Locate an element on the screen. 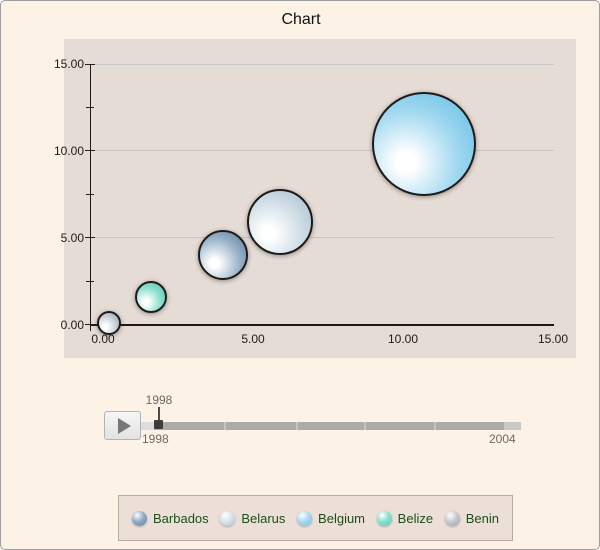  y-axis-line is located at coordinates (90, 197).